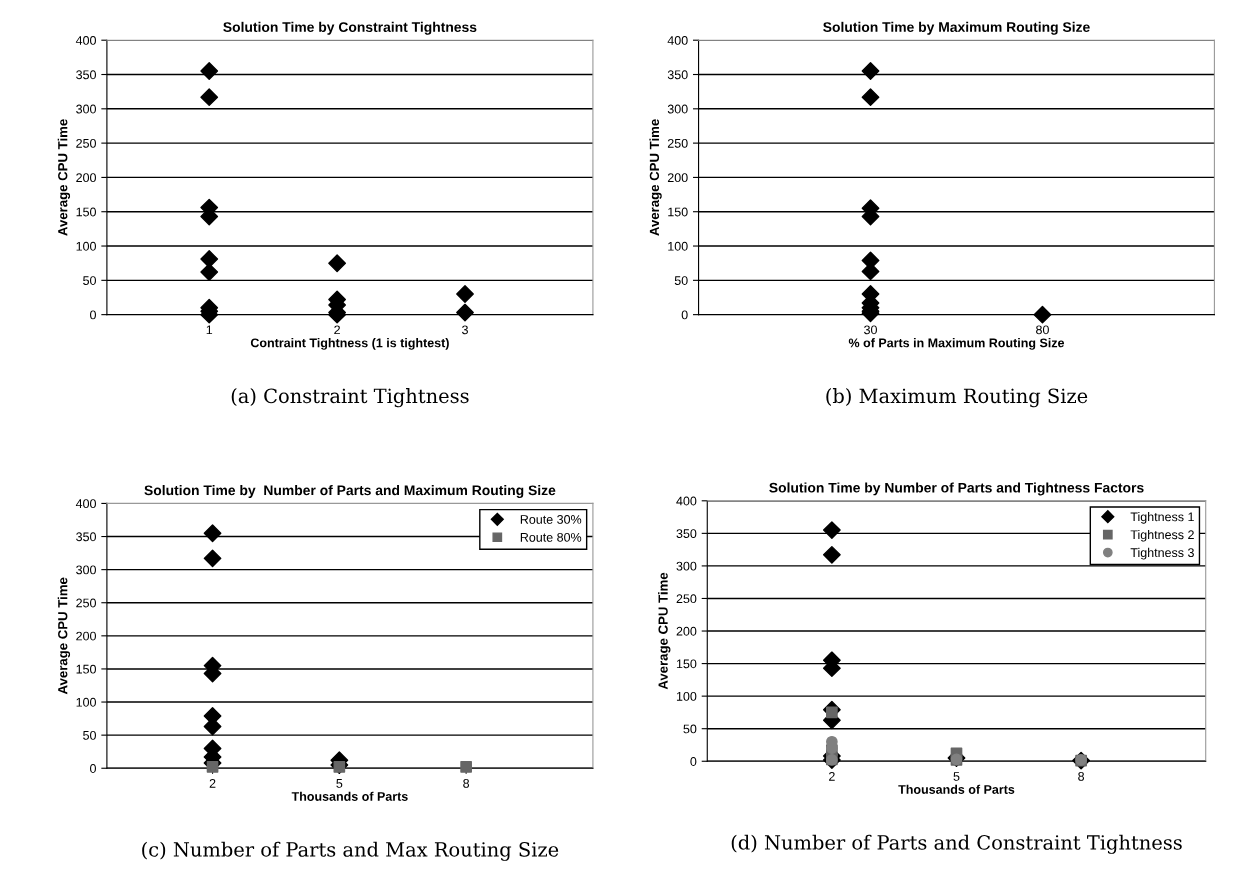 This screenshot has height=874, width=1243. Describe the element at coordinates (350, 851) in the screenshot. I see `text: (c) Number of Parts and Max Routing Size` at that location.